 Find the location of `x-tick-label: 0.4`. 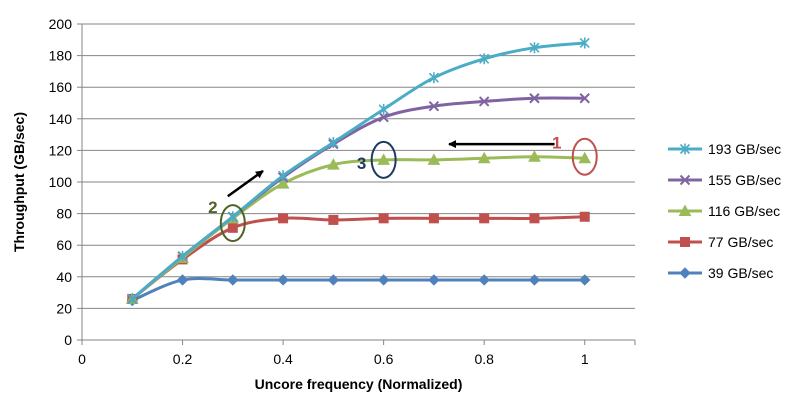

x-tick-label: 0.4 is located at coordinates (283, 359).